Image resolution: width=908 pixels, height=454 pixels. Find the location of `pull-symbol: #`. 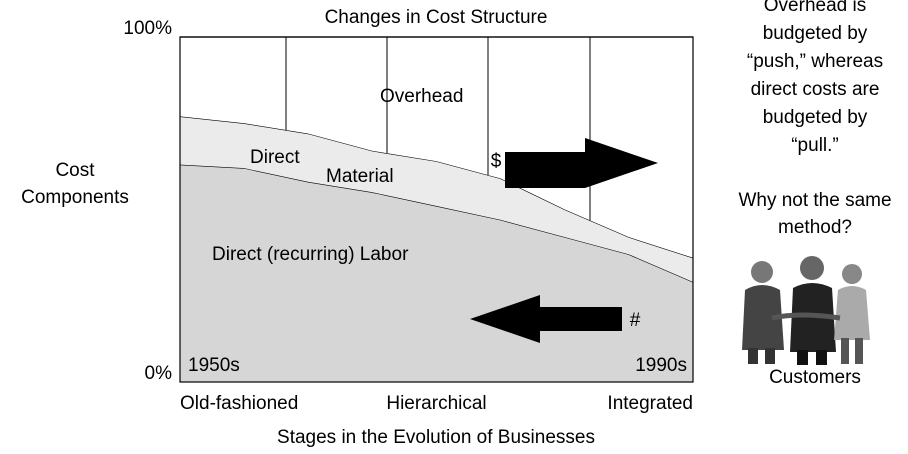

pull-symbol: # is located at coordinates (635, 320).